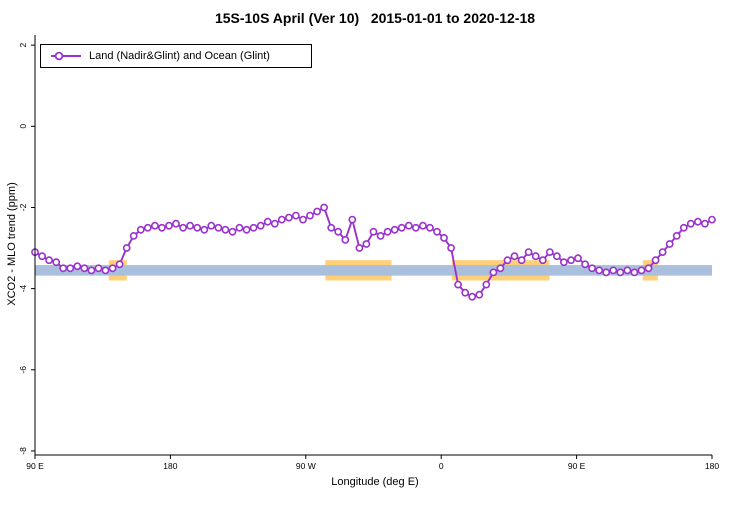  What do you see at coordinates (23, 45) in the screenshot?
I see `y-tick-label: 2` at bounding box center [23, 45].